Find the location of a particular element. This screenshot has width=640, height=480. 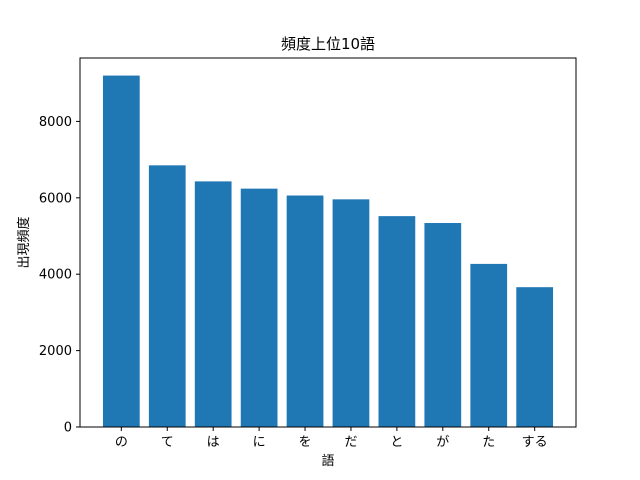

x-tick-label: て is located at coordinates (167, 442).